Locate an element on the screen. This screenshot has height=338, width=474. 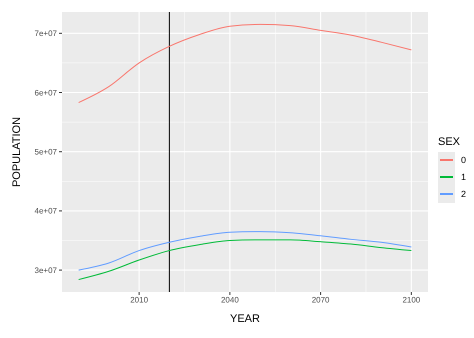
x-axis-title: YEAR is located at coordinates (245, 319).